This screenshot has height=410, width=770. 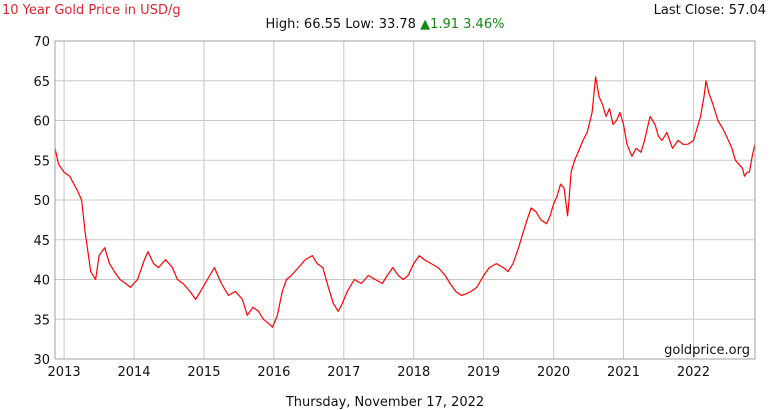 I want to click on y-tick-label: 30, so click(x=41, y=360).